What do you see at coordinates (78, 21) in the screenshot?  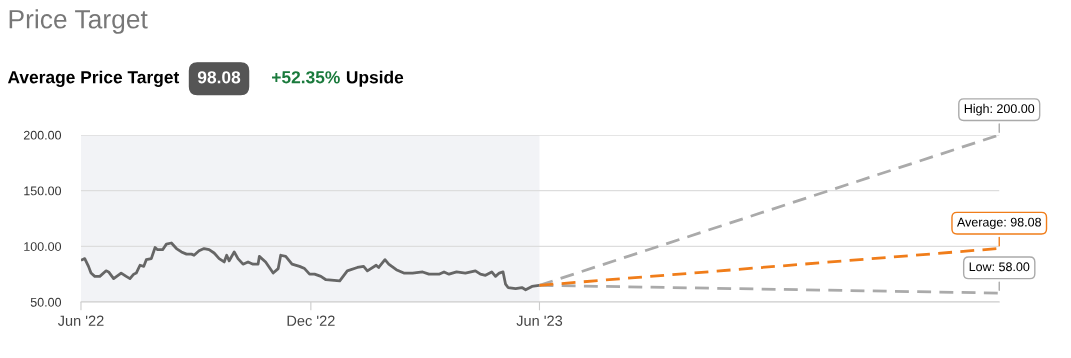 I see `chart-title: Price Target` at bounding box center [78, 21].